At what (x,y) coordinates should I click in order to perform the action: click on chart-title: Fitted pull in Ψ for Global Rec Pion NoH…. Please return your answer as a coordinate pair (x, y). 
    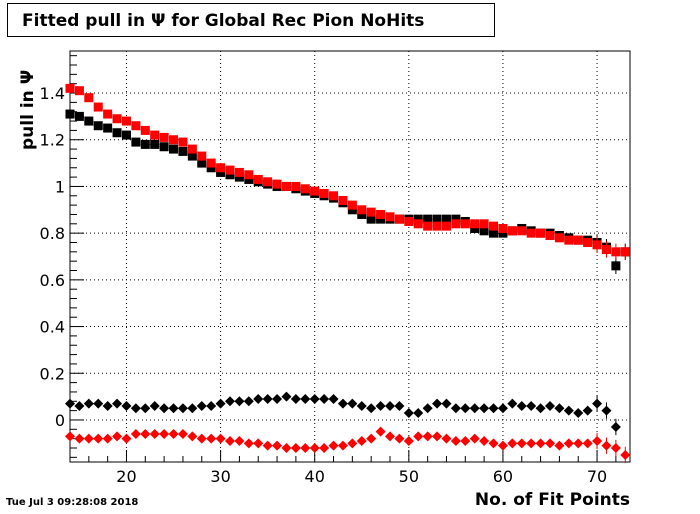
    Looking at the image, I should click on (251, 20).